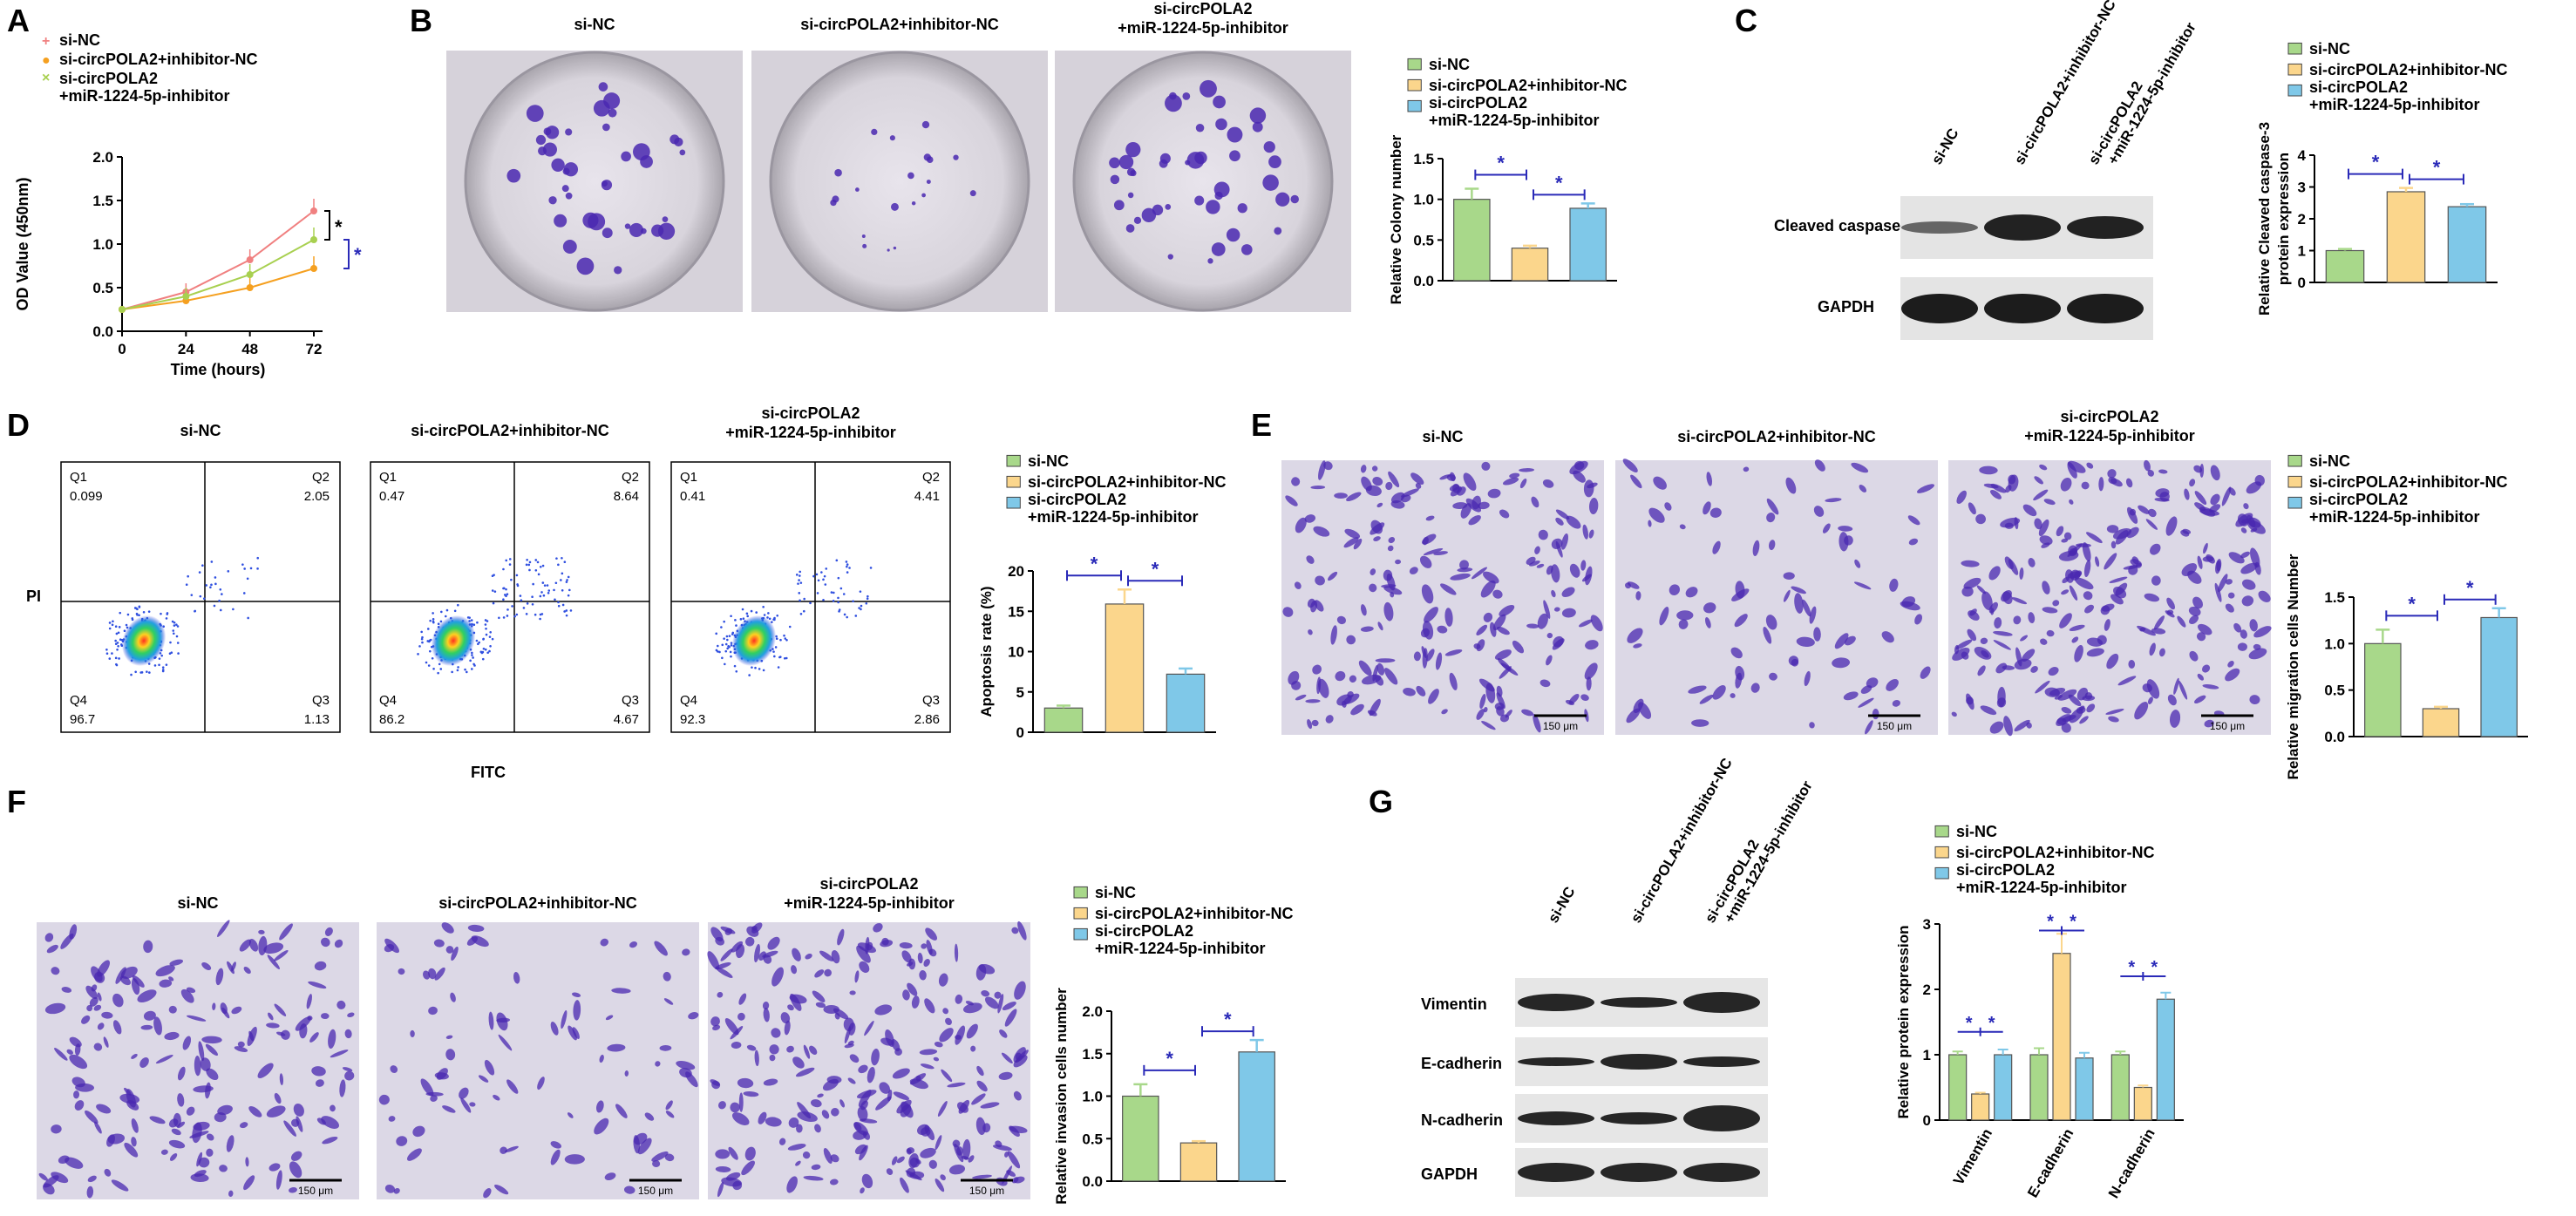 This screenshot has width=2576, height=1216. Describe the element at coordinates (102, 288) in the screenshot. I see `y-tick-label: 0.5` at that location.